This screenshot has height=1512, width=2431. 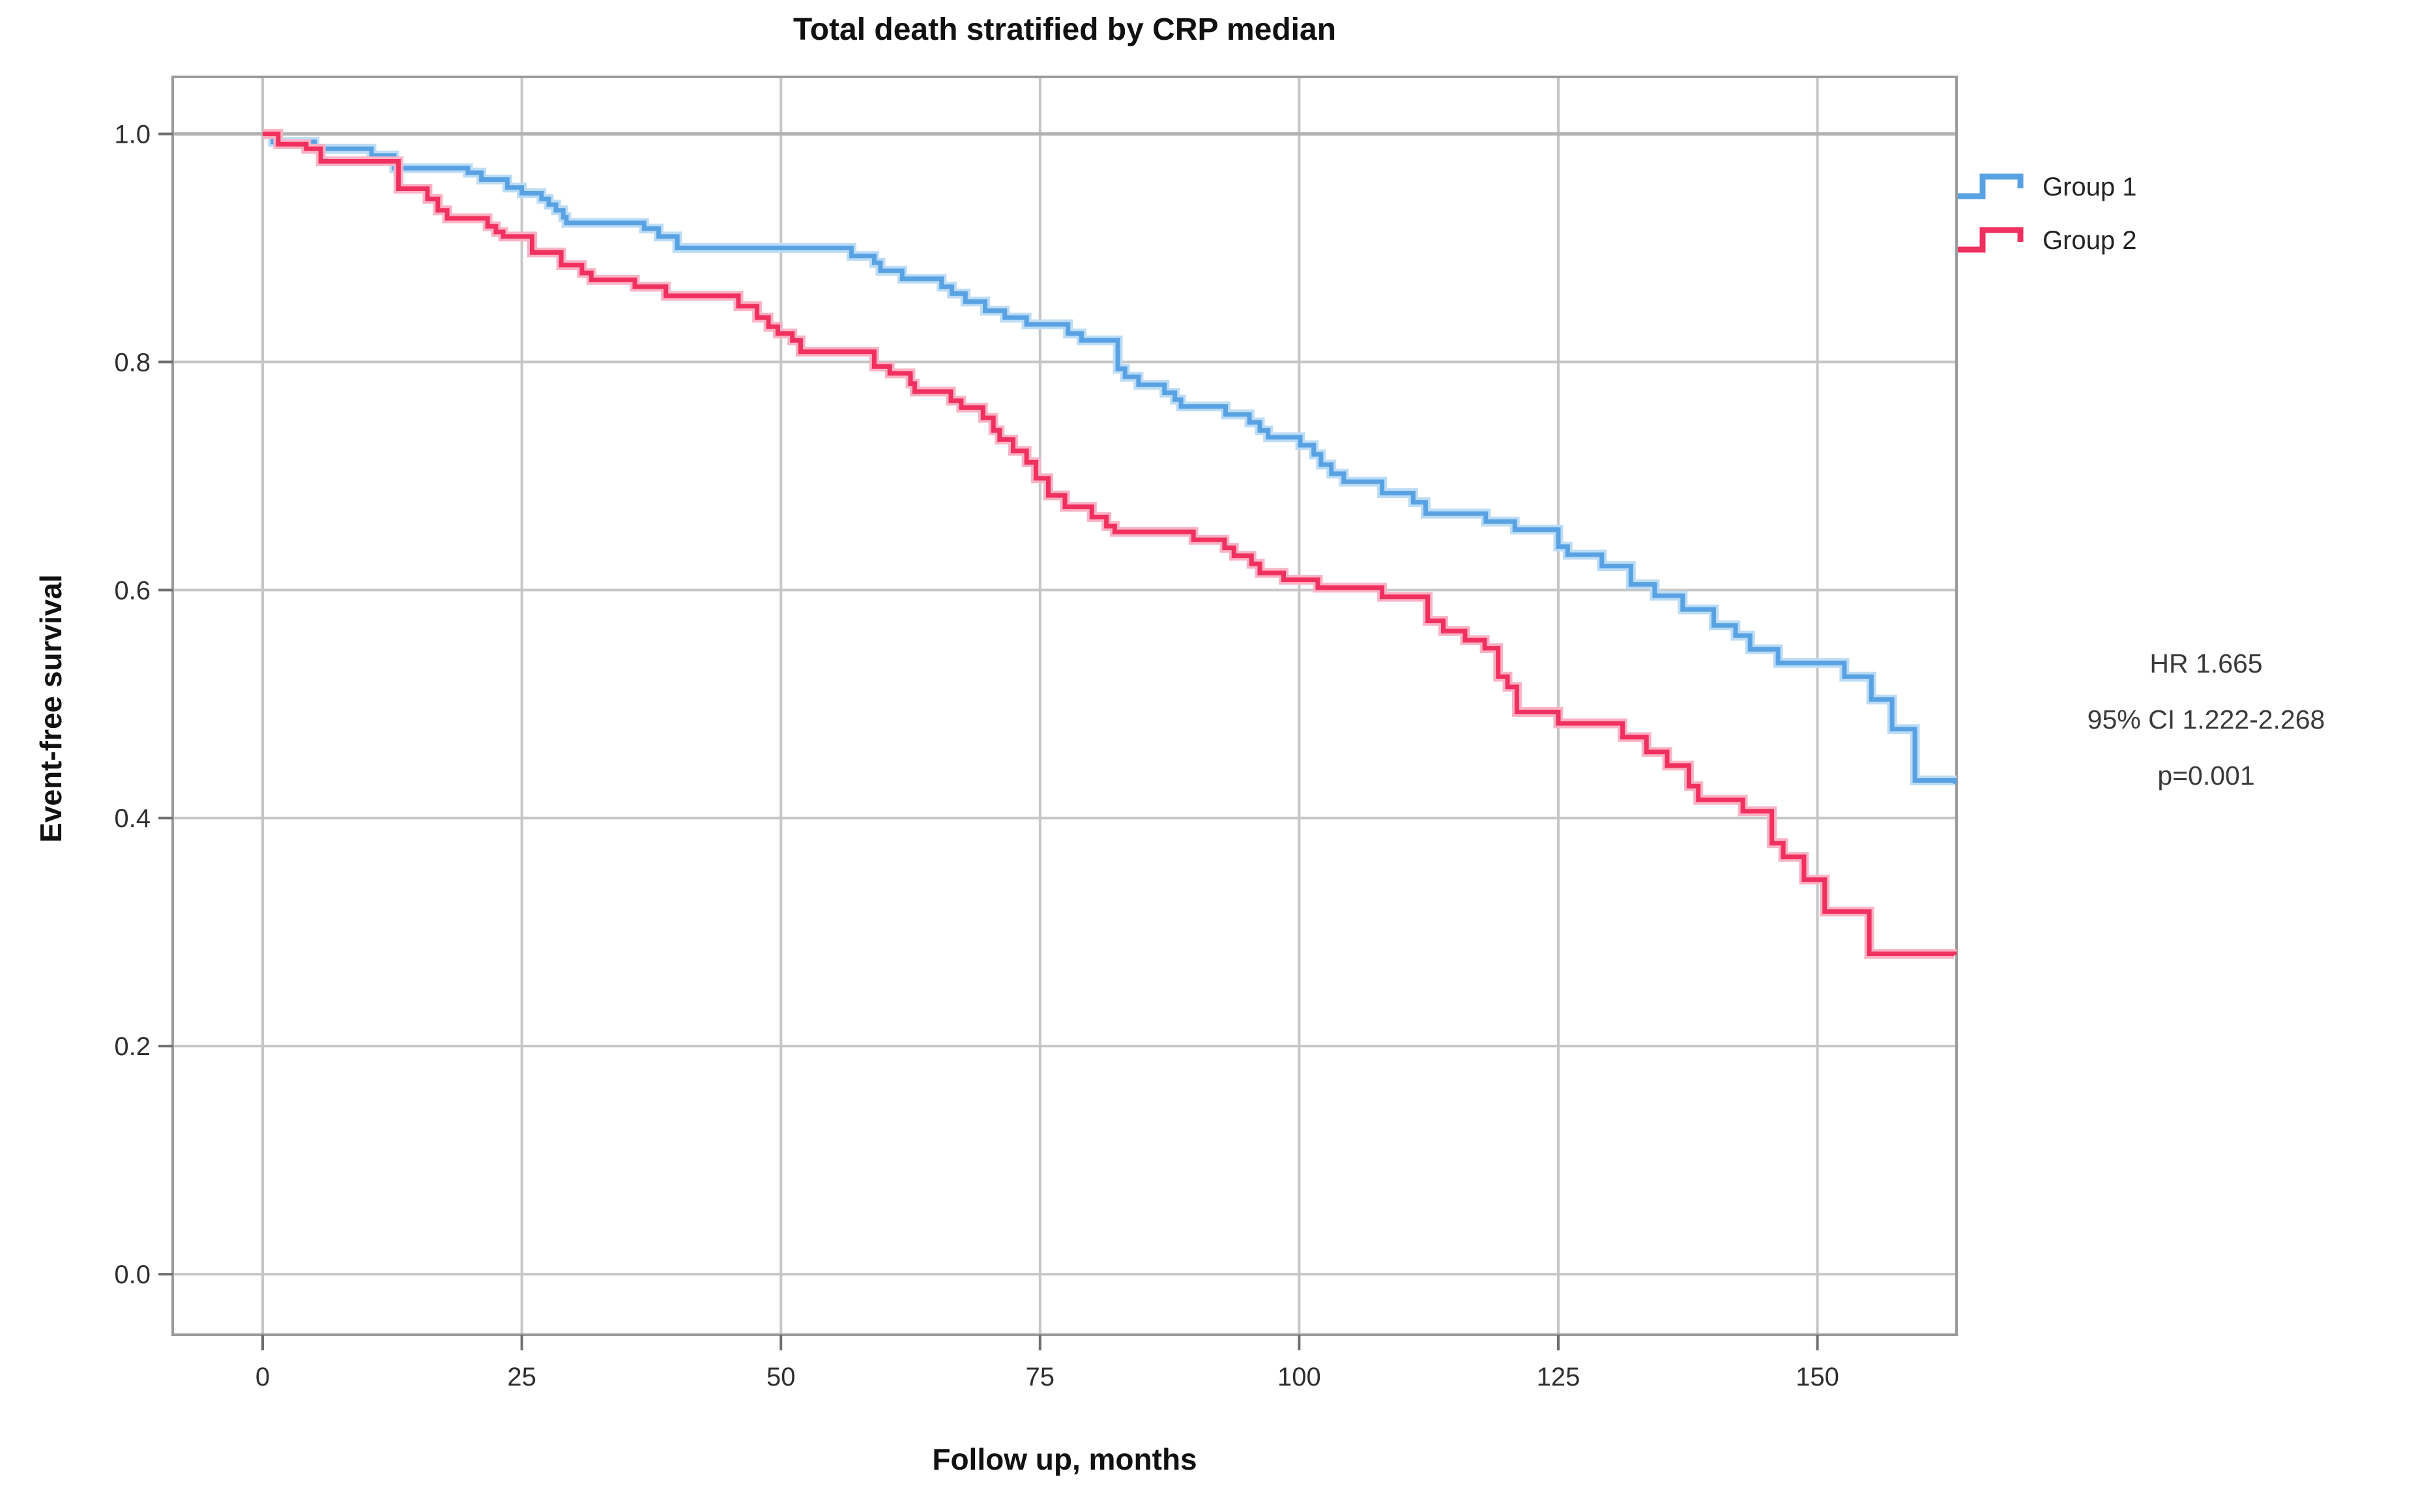 What do you see at coordinates (1040, 1377) in the screenshot?
I see `xtick-label-75: 75` at bounding box center [1040, 1377].